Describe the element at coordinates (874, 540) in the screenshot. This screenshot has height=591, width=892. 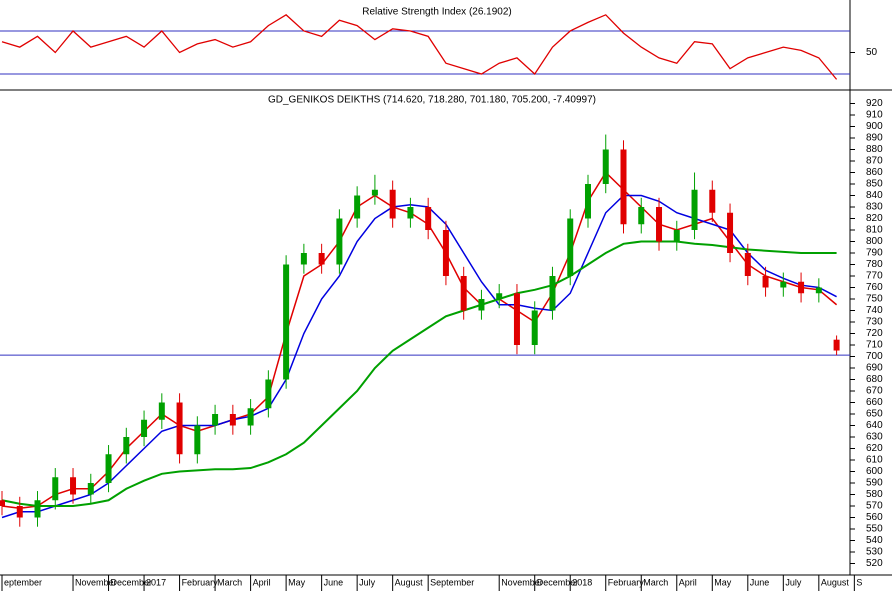
I see `y-tick-label: 540` at that location.